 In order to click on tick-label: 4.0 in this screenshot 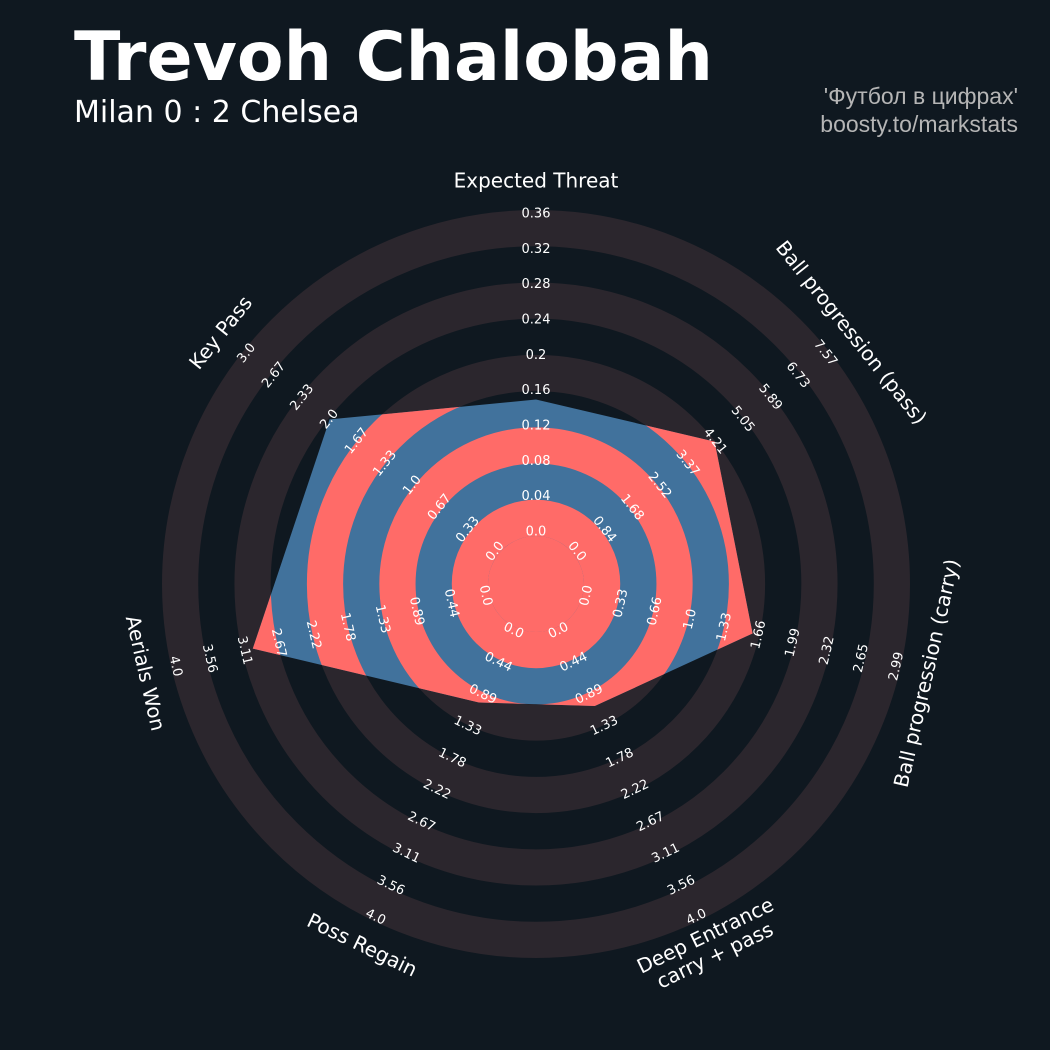, I will do `click(175, 667)`.